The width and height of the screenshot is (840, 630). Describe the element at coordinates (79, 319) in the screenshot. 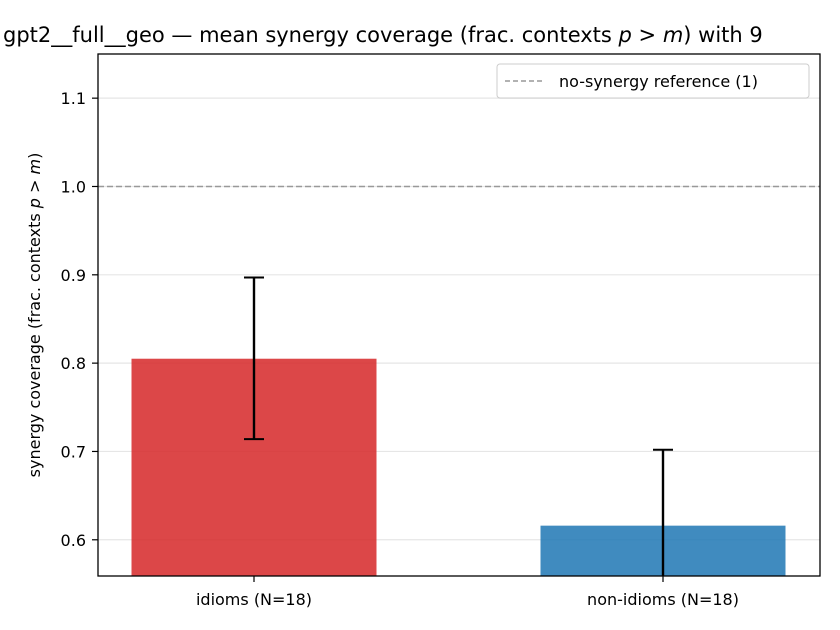

I see `y-ticks: 0.6 0.7 0.8 0.9 1.0 1.1` at that location.